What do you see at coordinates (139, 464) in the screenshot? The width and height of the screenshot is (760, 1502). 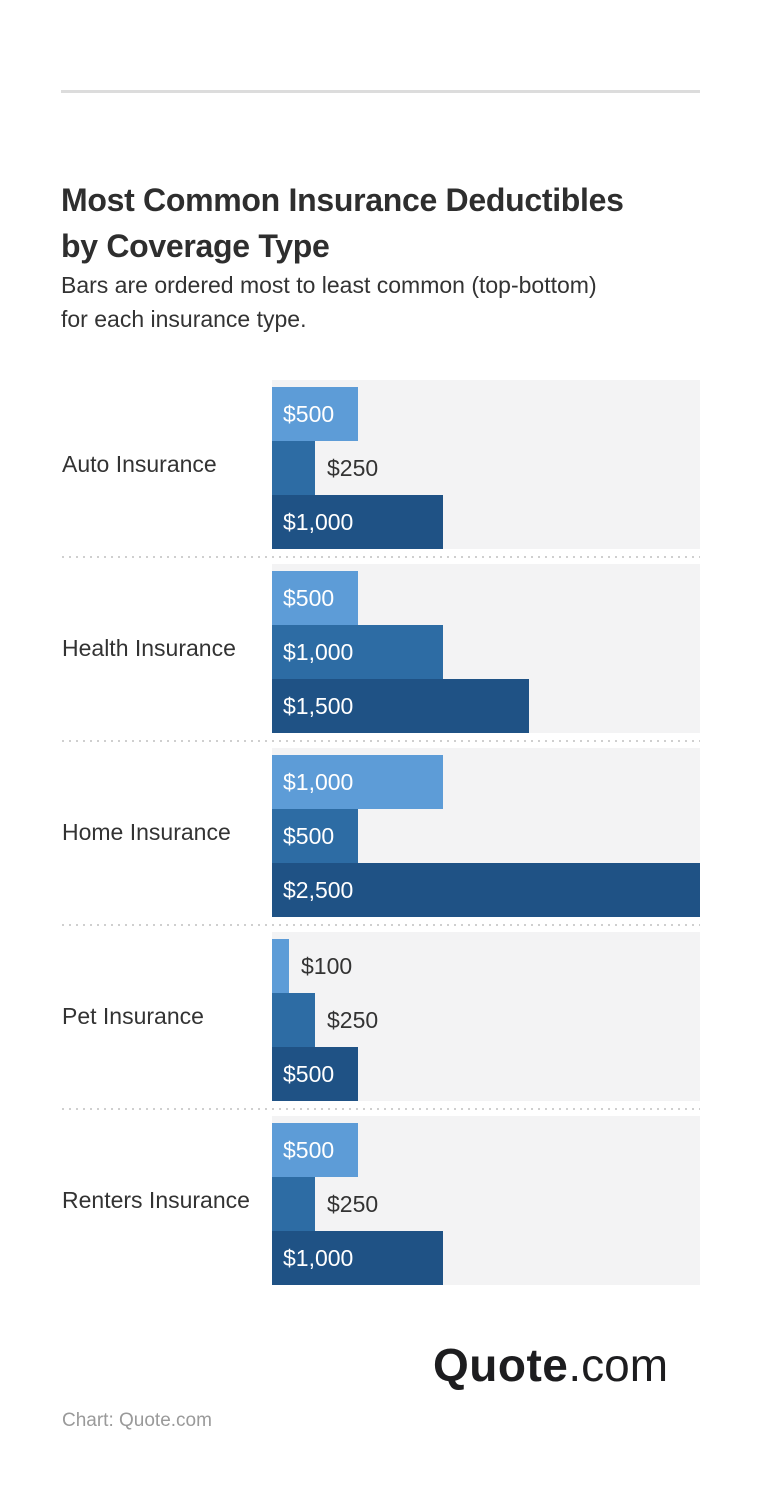 I see `group-label: Auto Insurance` at bounding box center [139, 464].